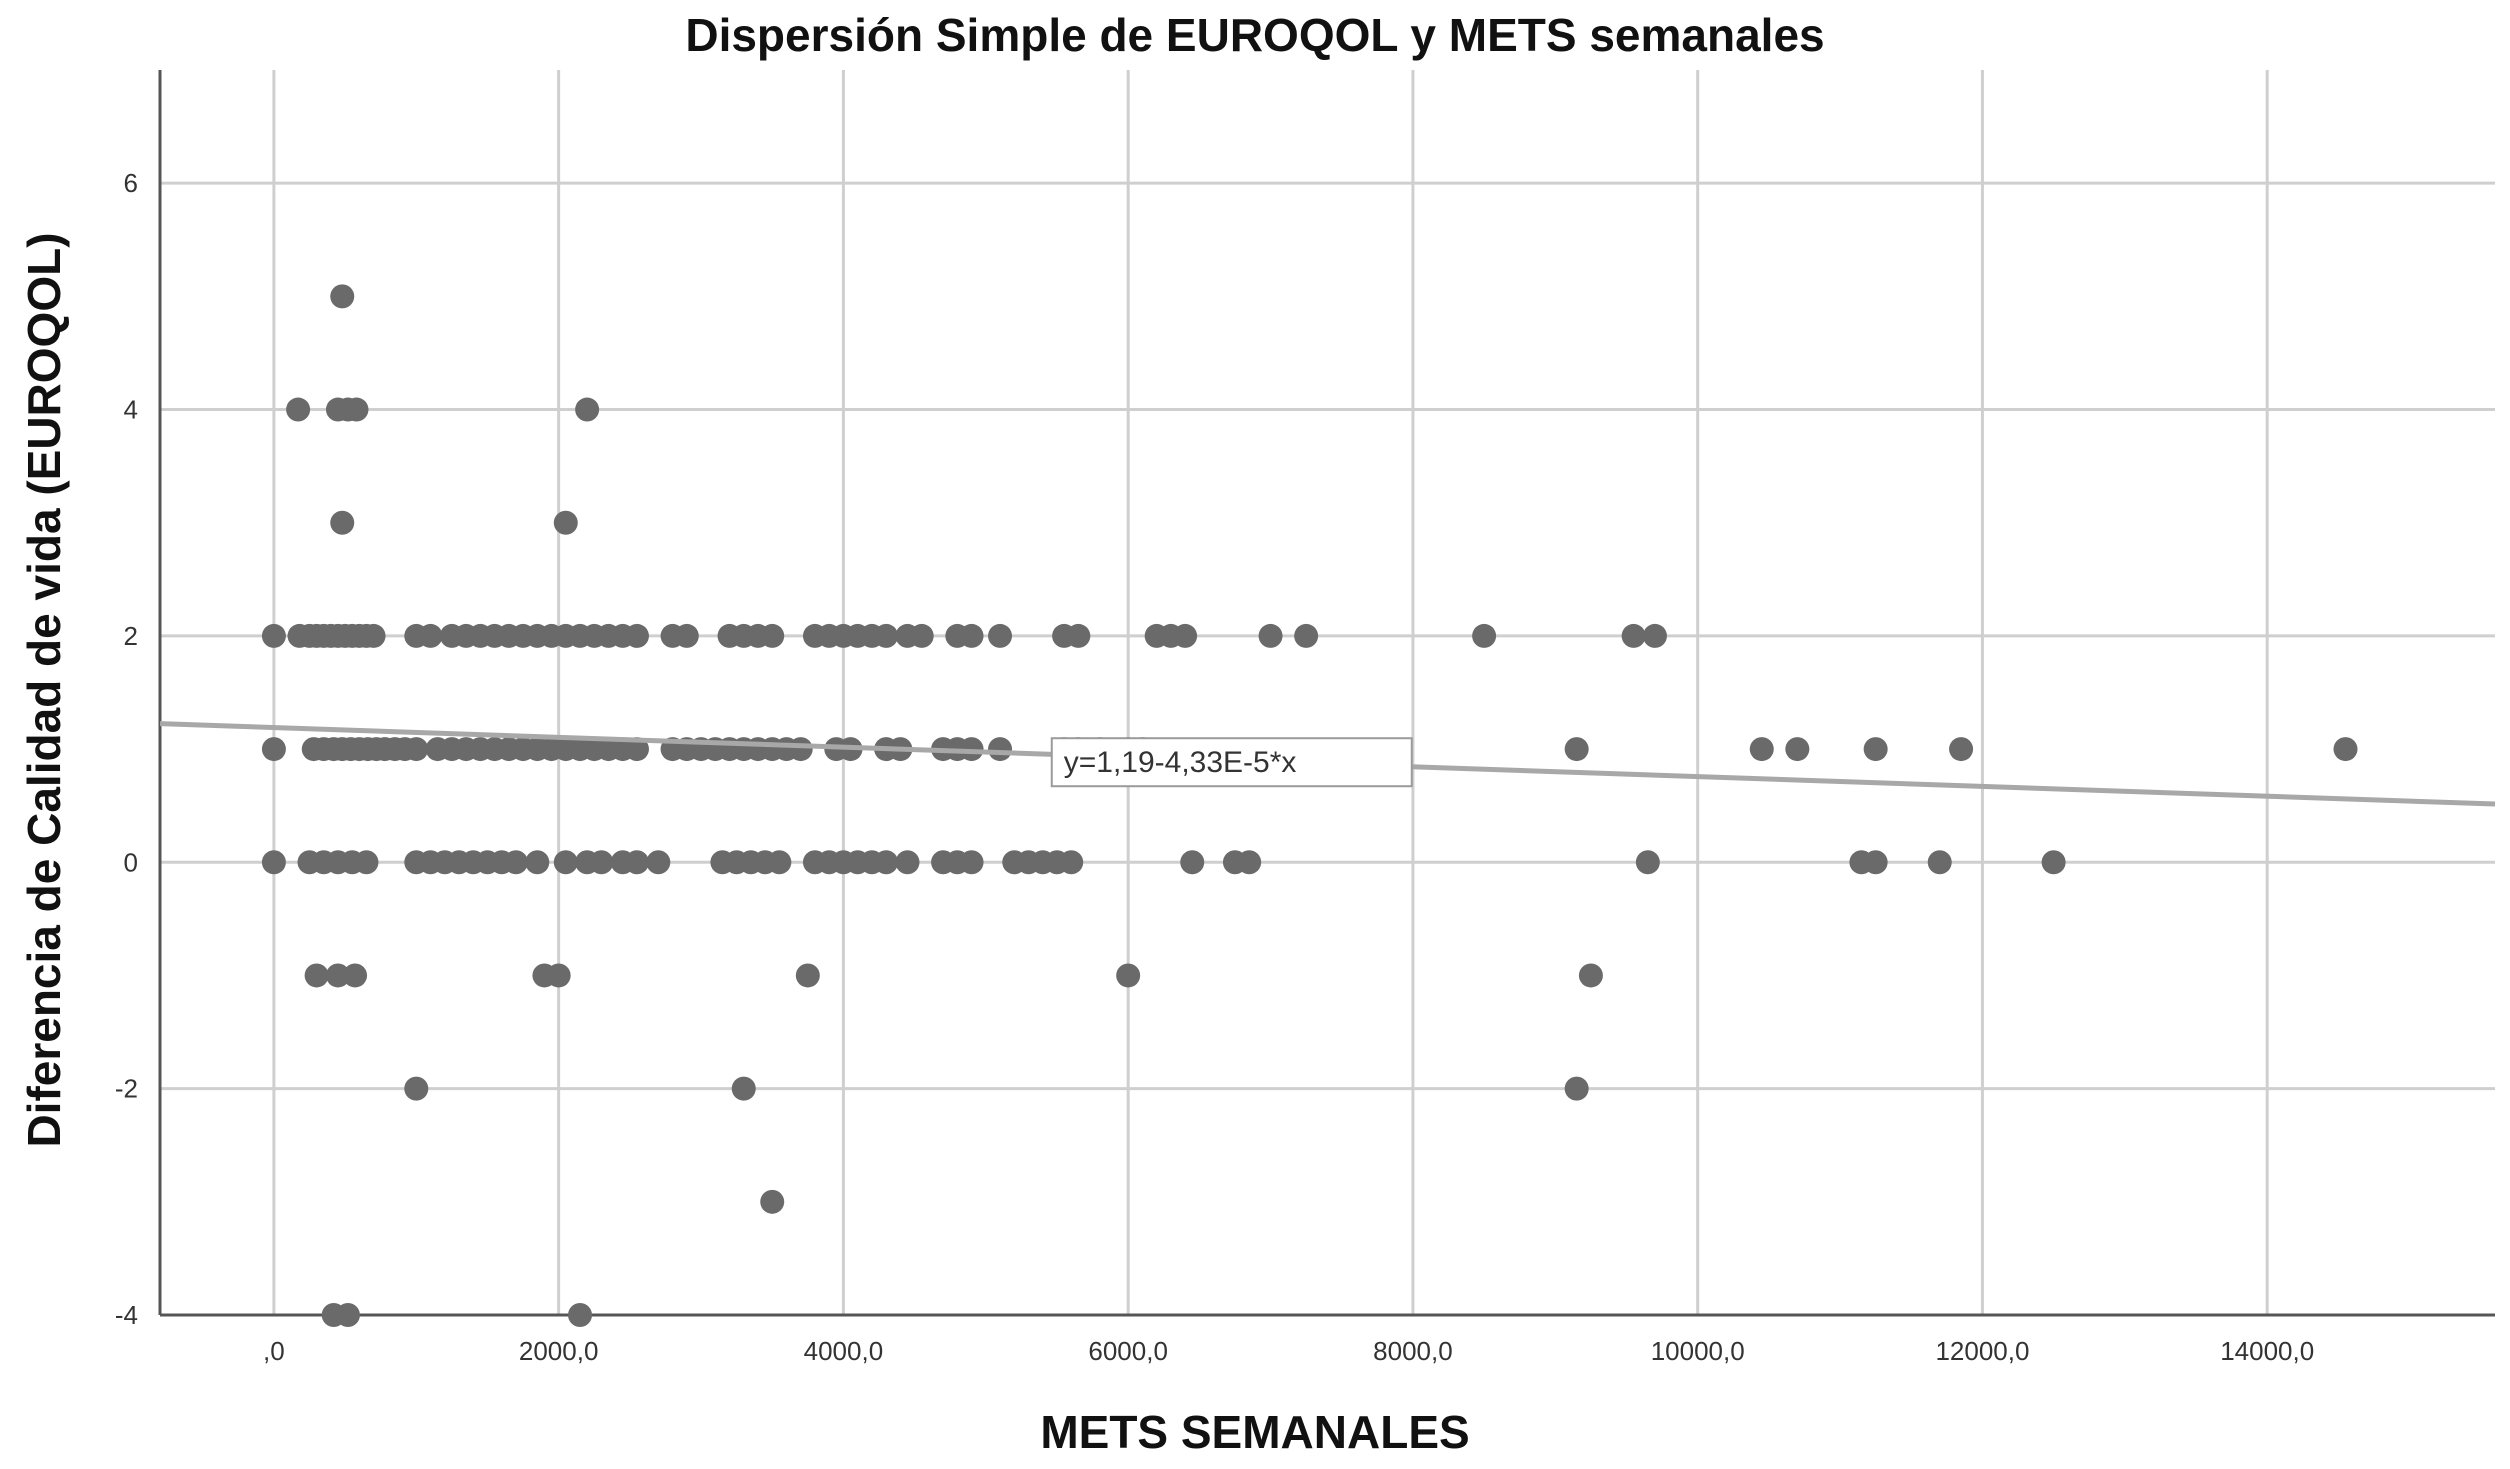 Image resolution: width=2510 pixels, height=1469 pixels. I want to click on x-tick-label: 8000,0, so click(1413, 1351).